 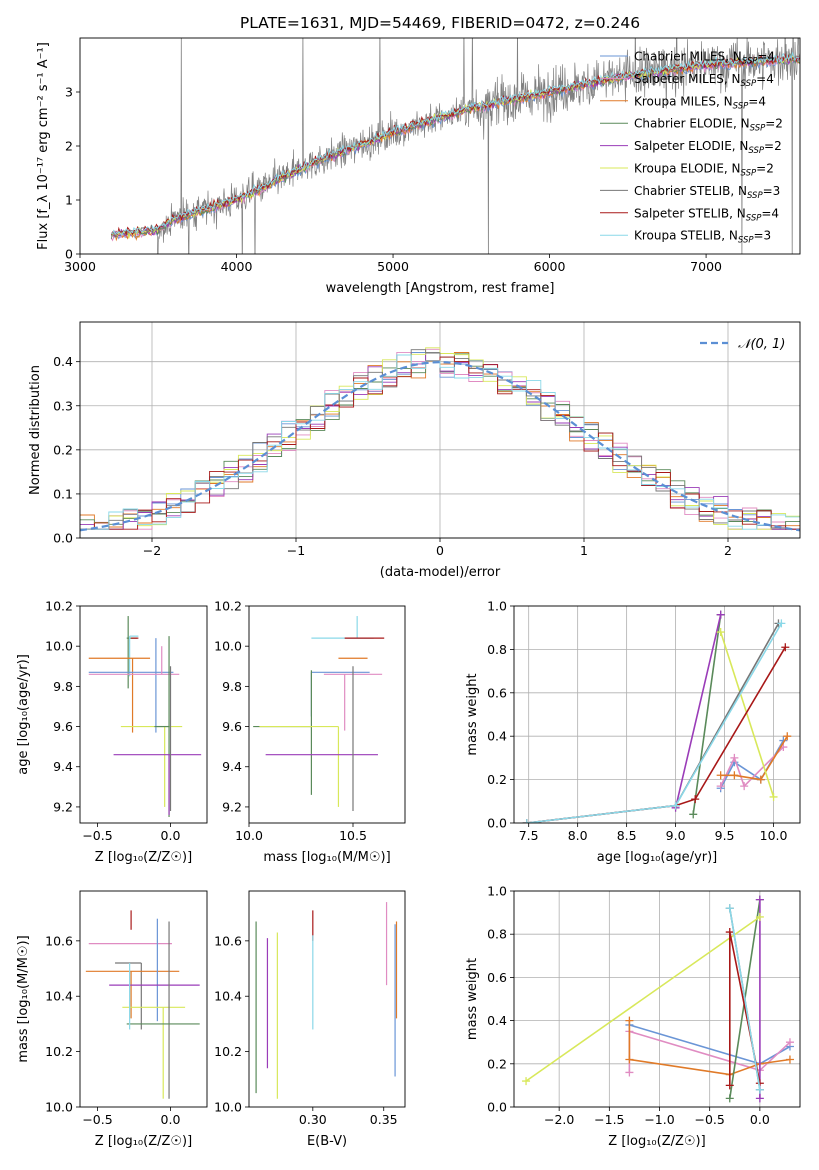 What do you see at coordinates (35, 430) in the screenshot?
I see `y-axis-label: Normed distribution` at bounding box center [35, 430].